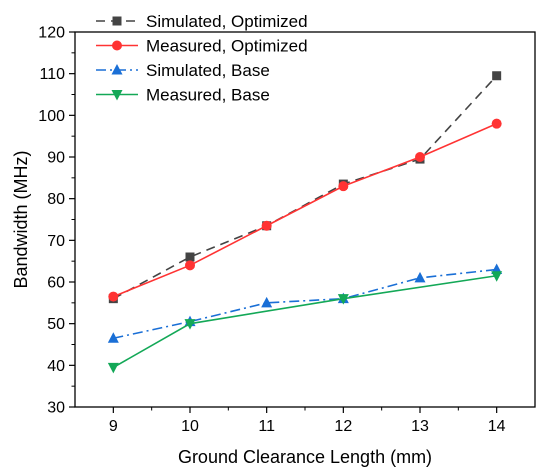  What do you see at coordinates (420, 426) in the screenshot?
I see `x-tick-label: 13` at bounding box center [420, 426].